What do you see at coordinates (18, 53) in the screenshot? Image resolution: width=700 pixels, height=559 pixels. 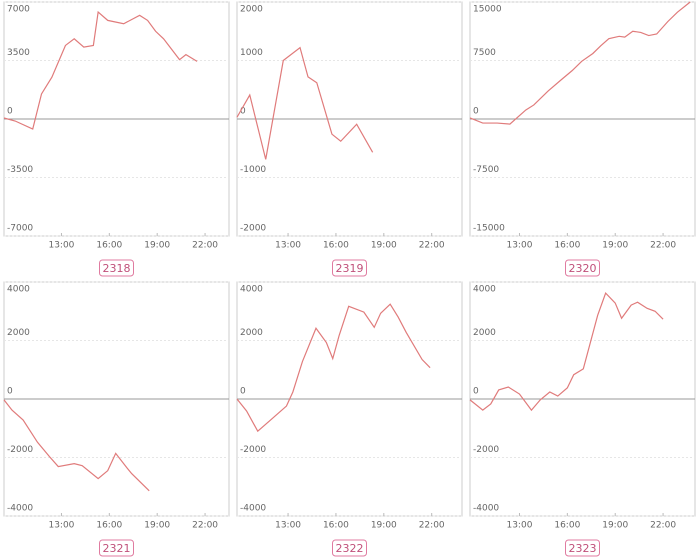 I see `y-tick-label: 3500` at bounding box center [18, 53].